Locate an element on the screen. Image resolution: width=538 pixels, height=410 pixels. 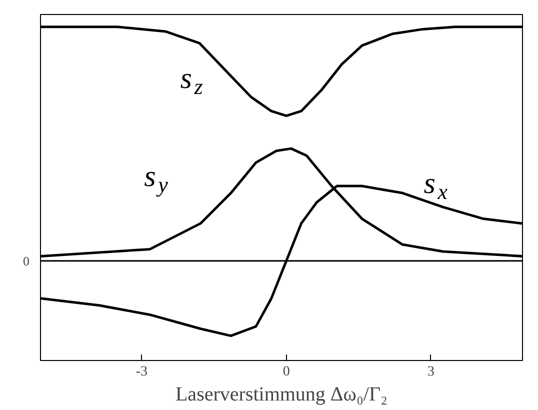
ref-line-label: 0 is located at coordinates (26, 260).